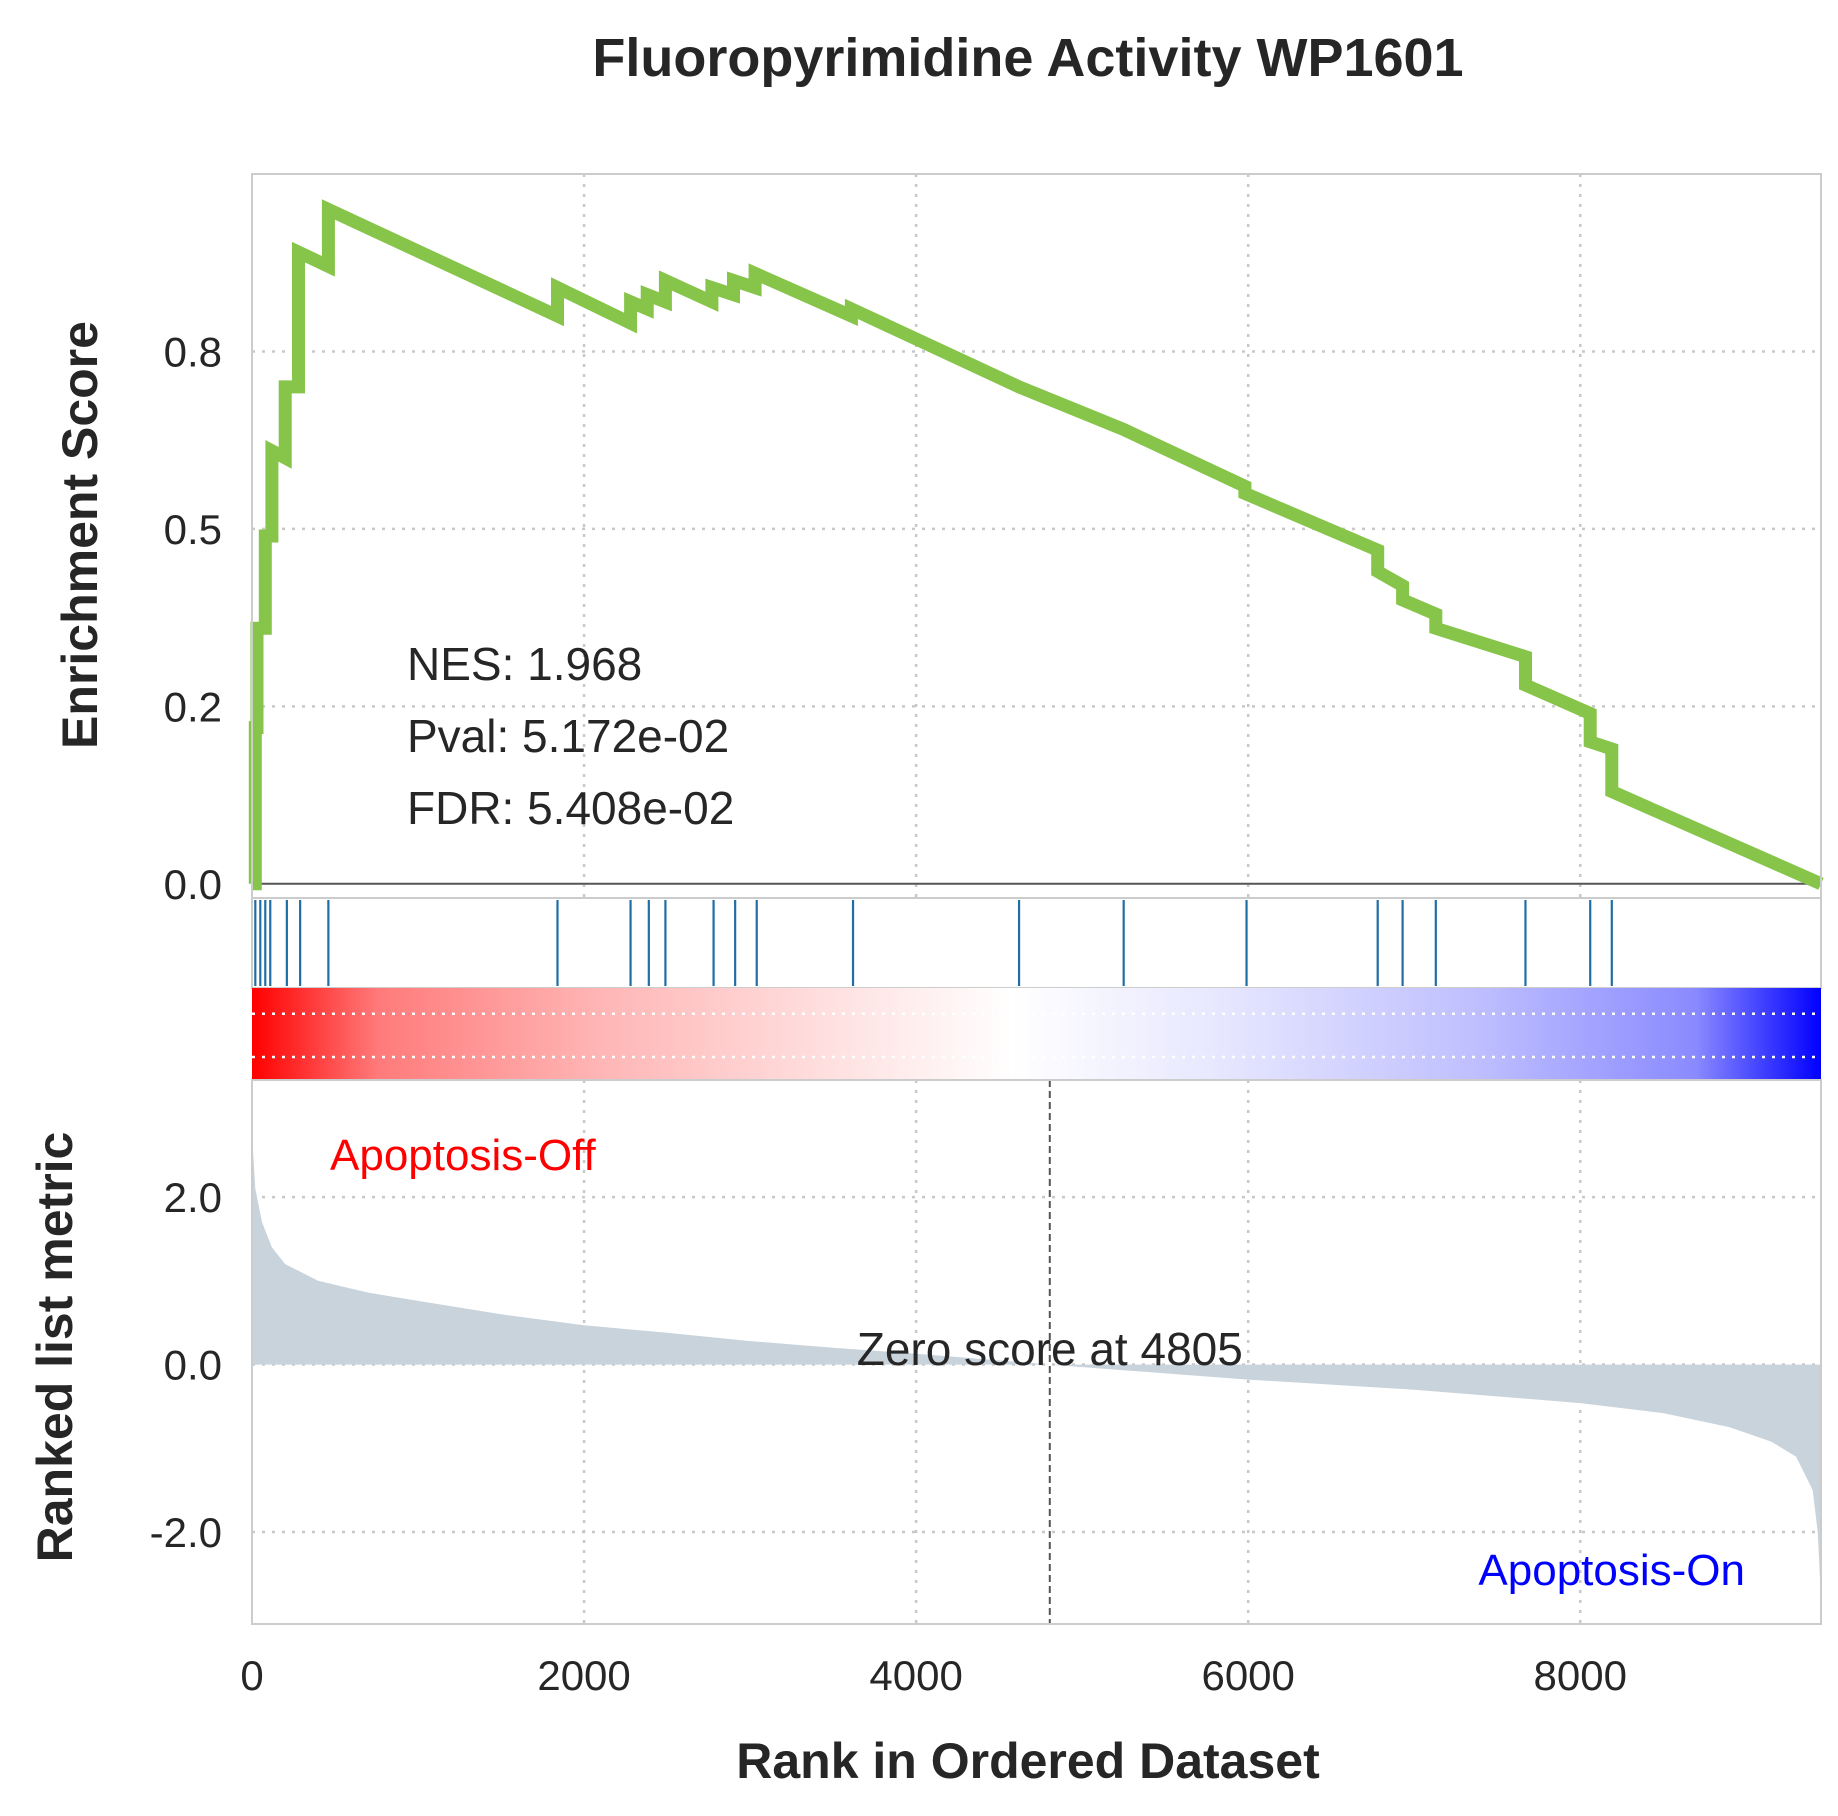 Image resolution: width=1838 pixels, height=1816 pixels. Describe the element at coordinates (193, 1365) in the screenshot. I see `ranked-metric-y-tick-label: 0.0` at that location.